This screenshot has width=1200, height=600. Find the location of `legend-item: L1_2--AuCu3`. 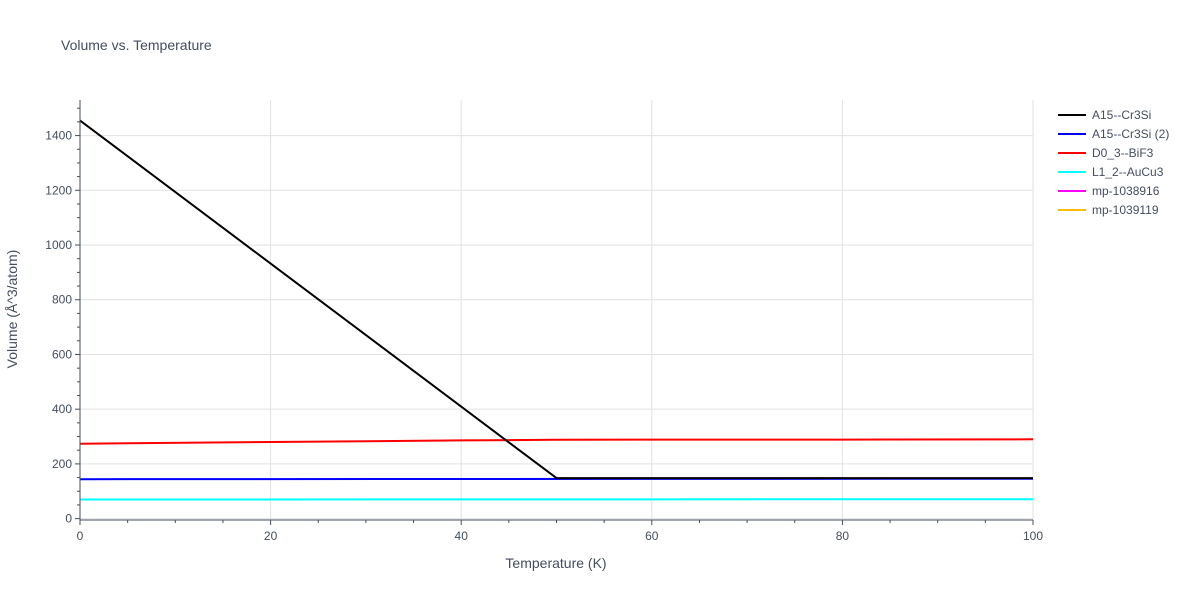

legend-item: L1_2--AuCu3 is located at coordinates (1111, 172).